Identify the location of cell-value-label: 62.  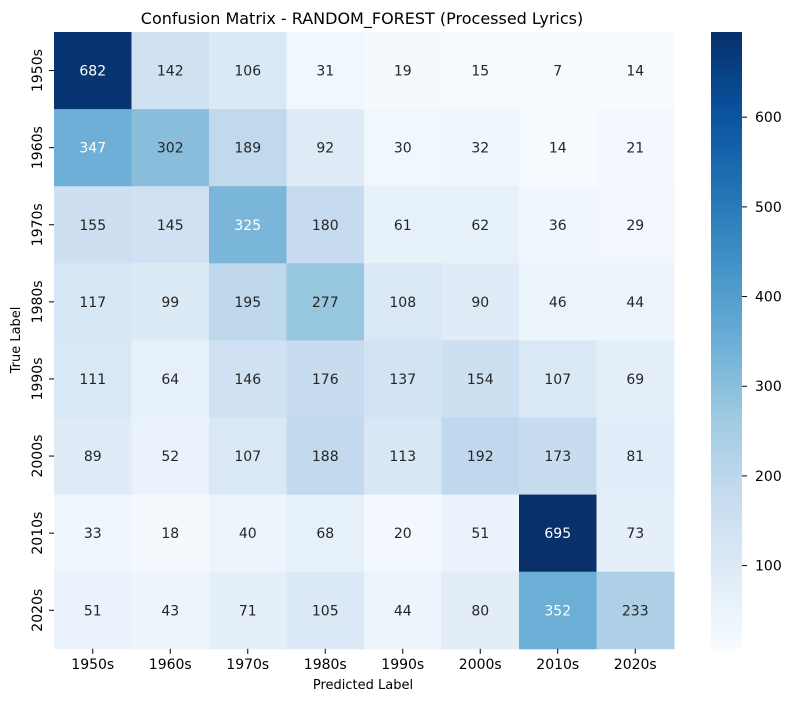
(480, 226).